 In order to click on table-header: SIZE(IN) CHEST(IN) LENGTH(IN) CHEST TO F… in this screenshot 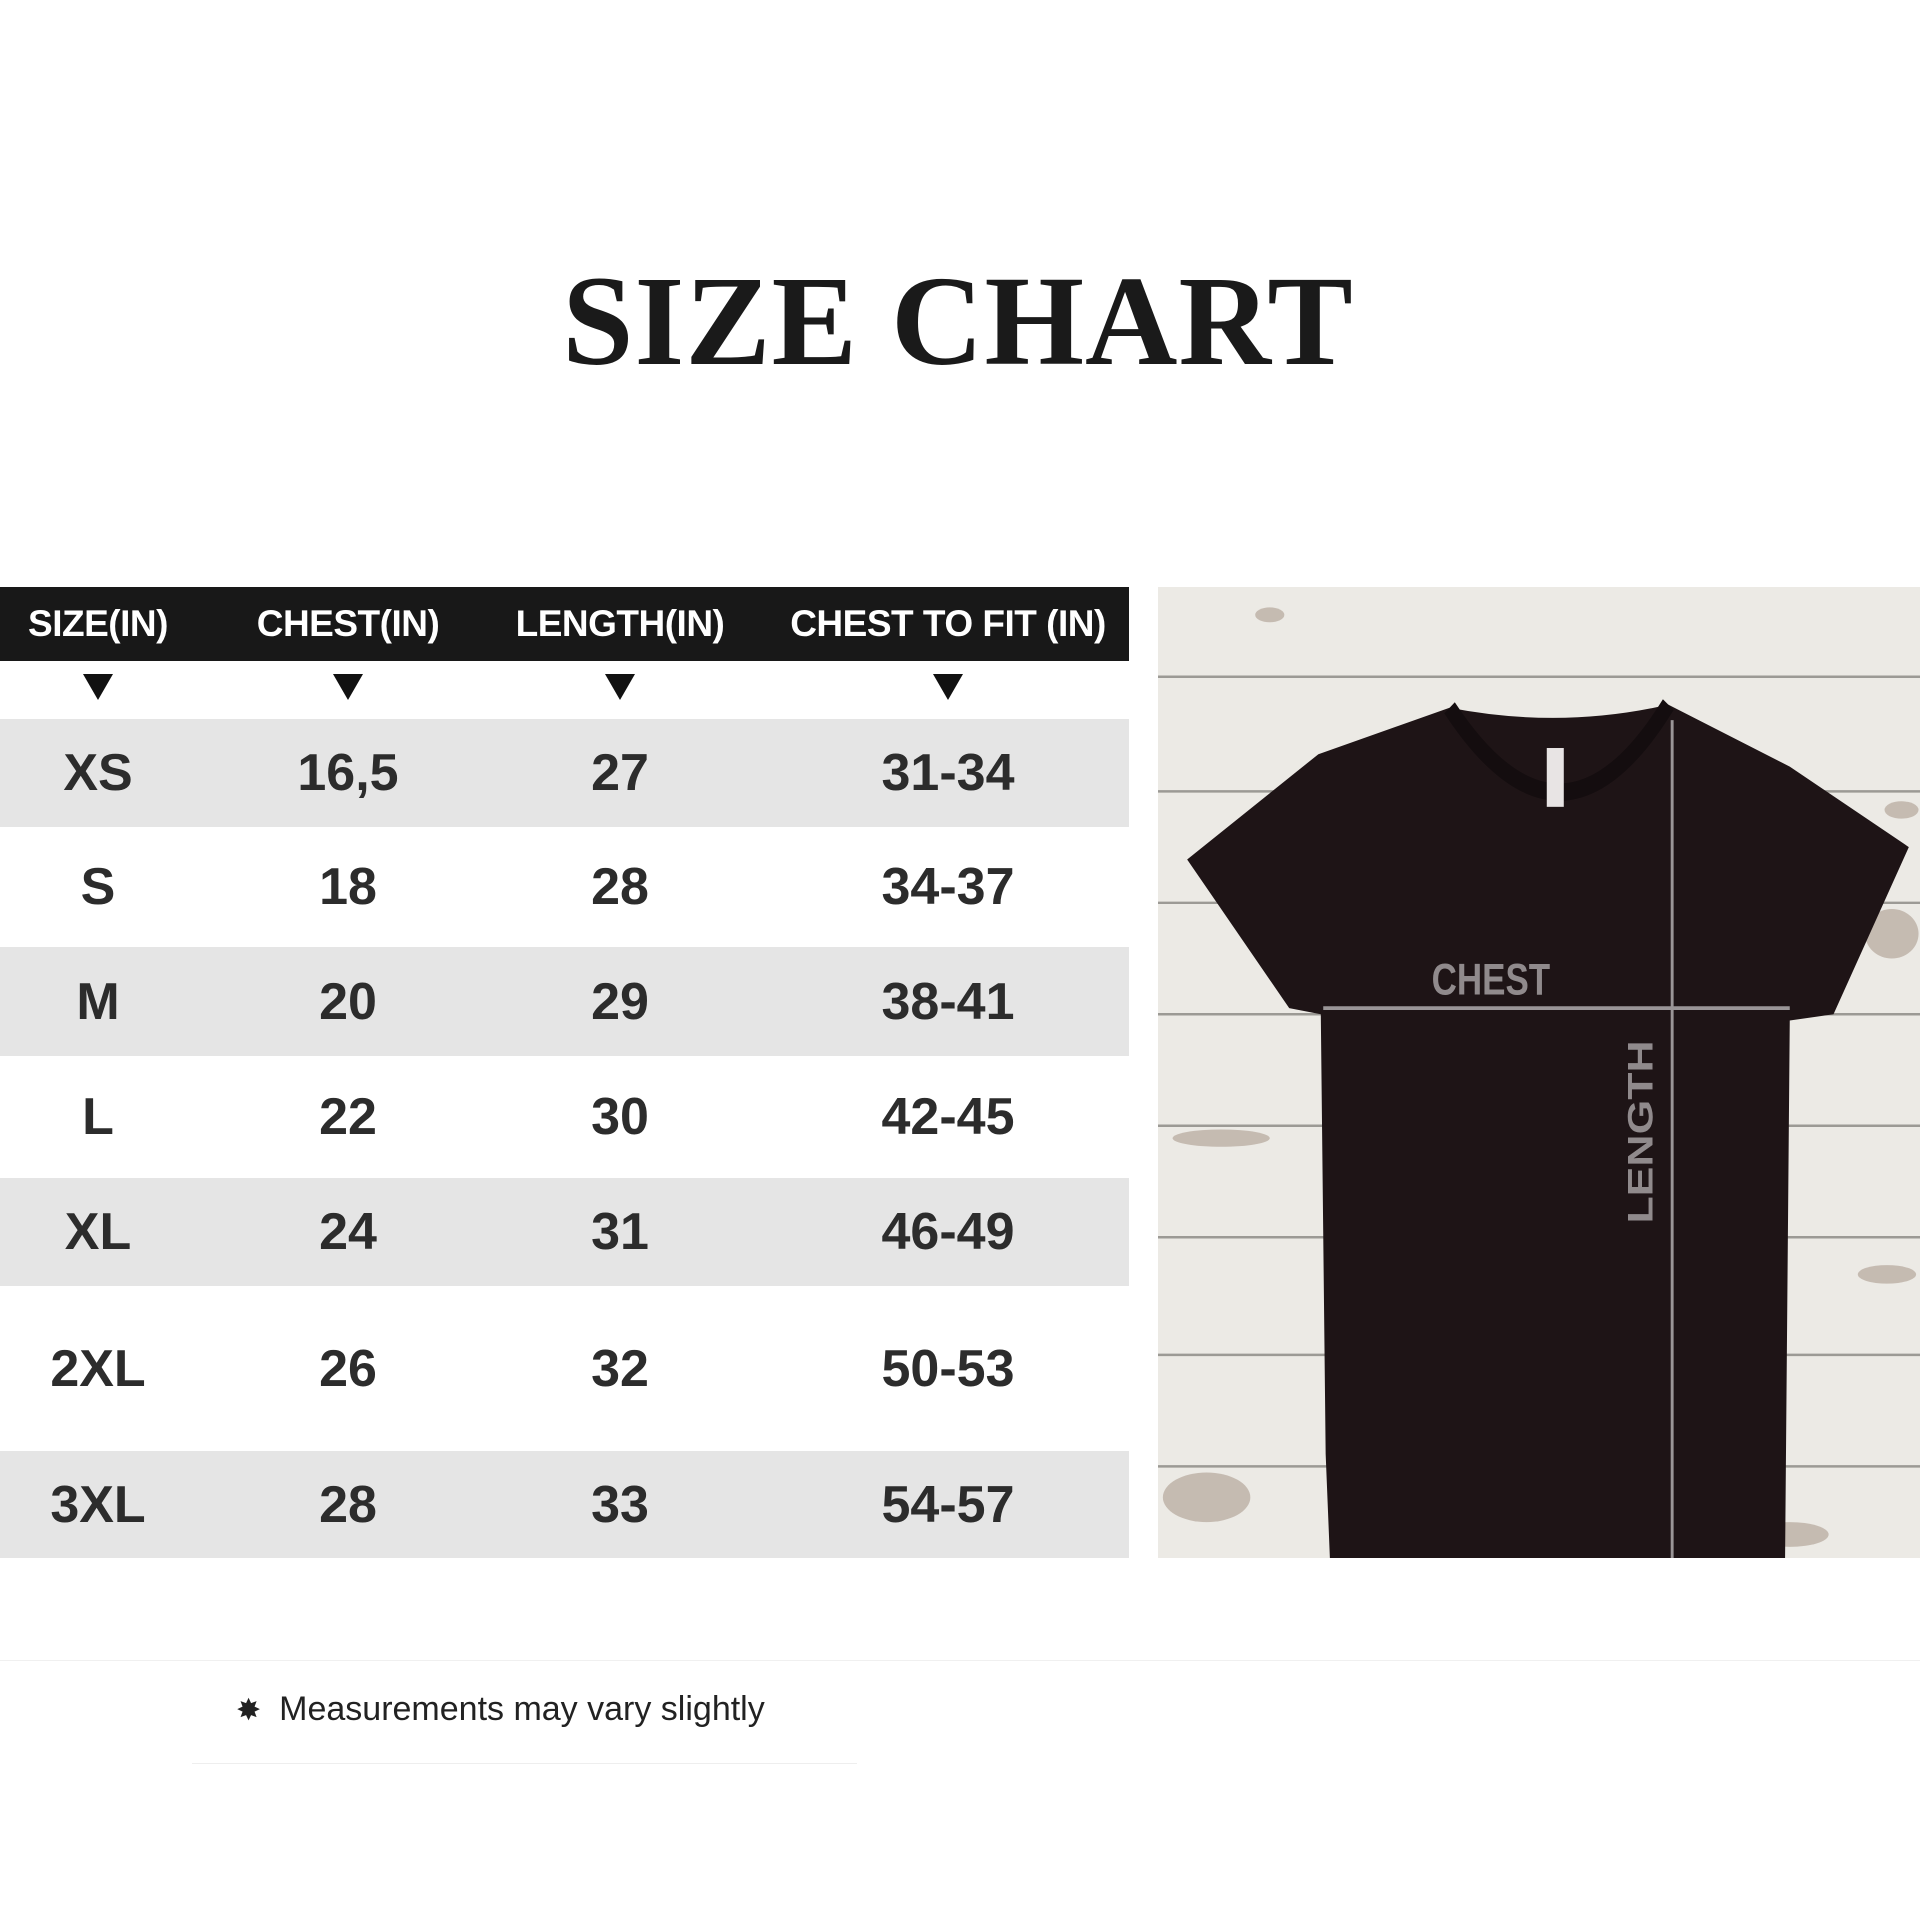, I will do `click(564, 624)`.